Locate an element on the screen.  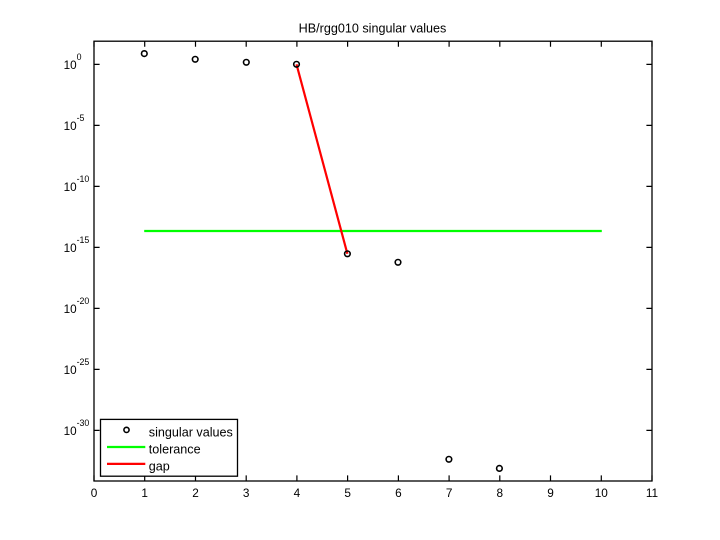
svg-text: 5 is located at coordinates (347, 493).